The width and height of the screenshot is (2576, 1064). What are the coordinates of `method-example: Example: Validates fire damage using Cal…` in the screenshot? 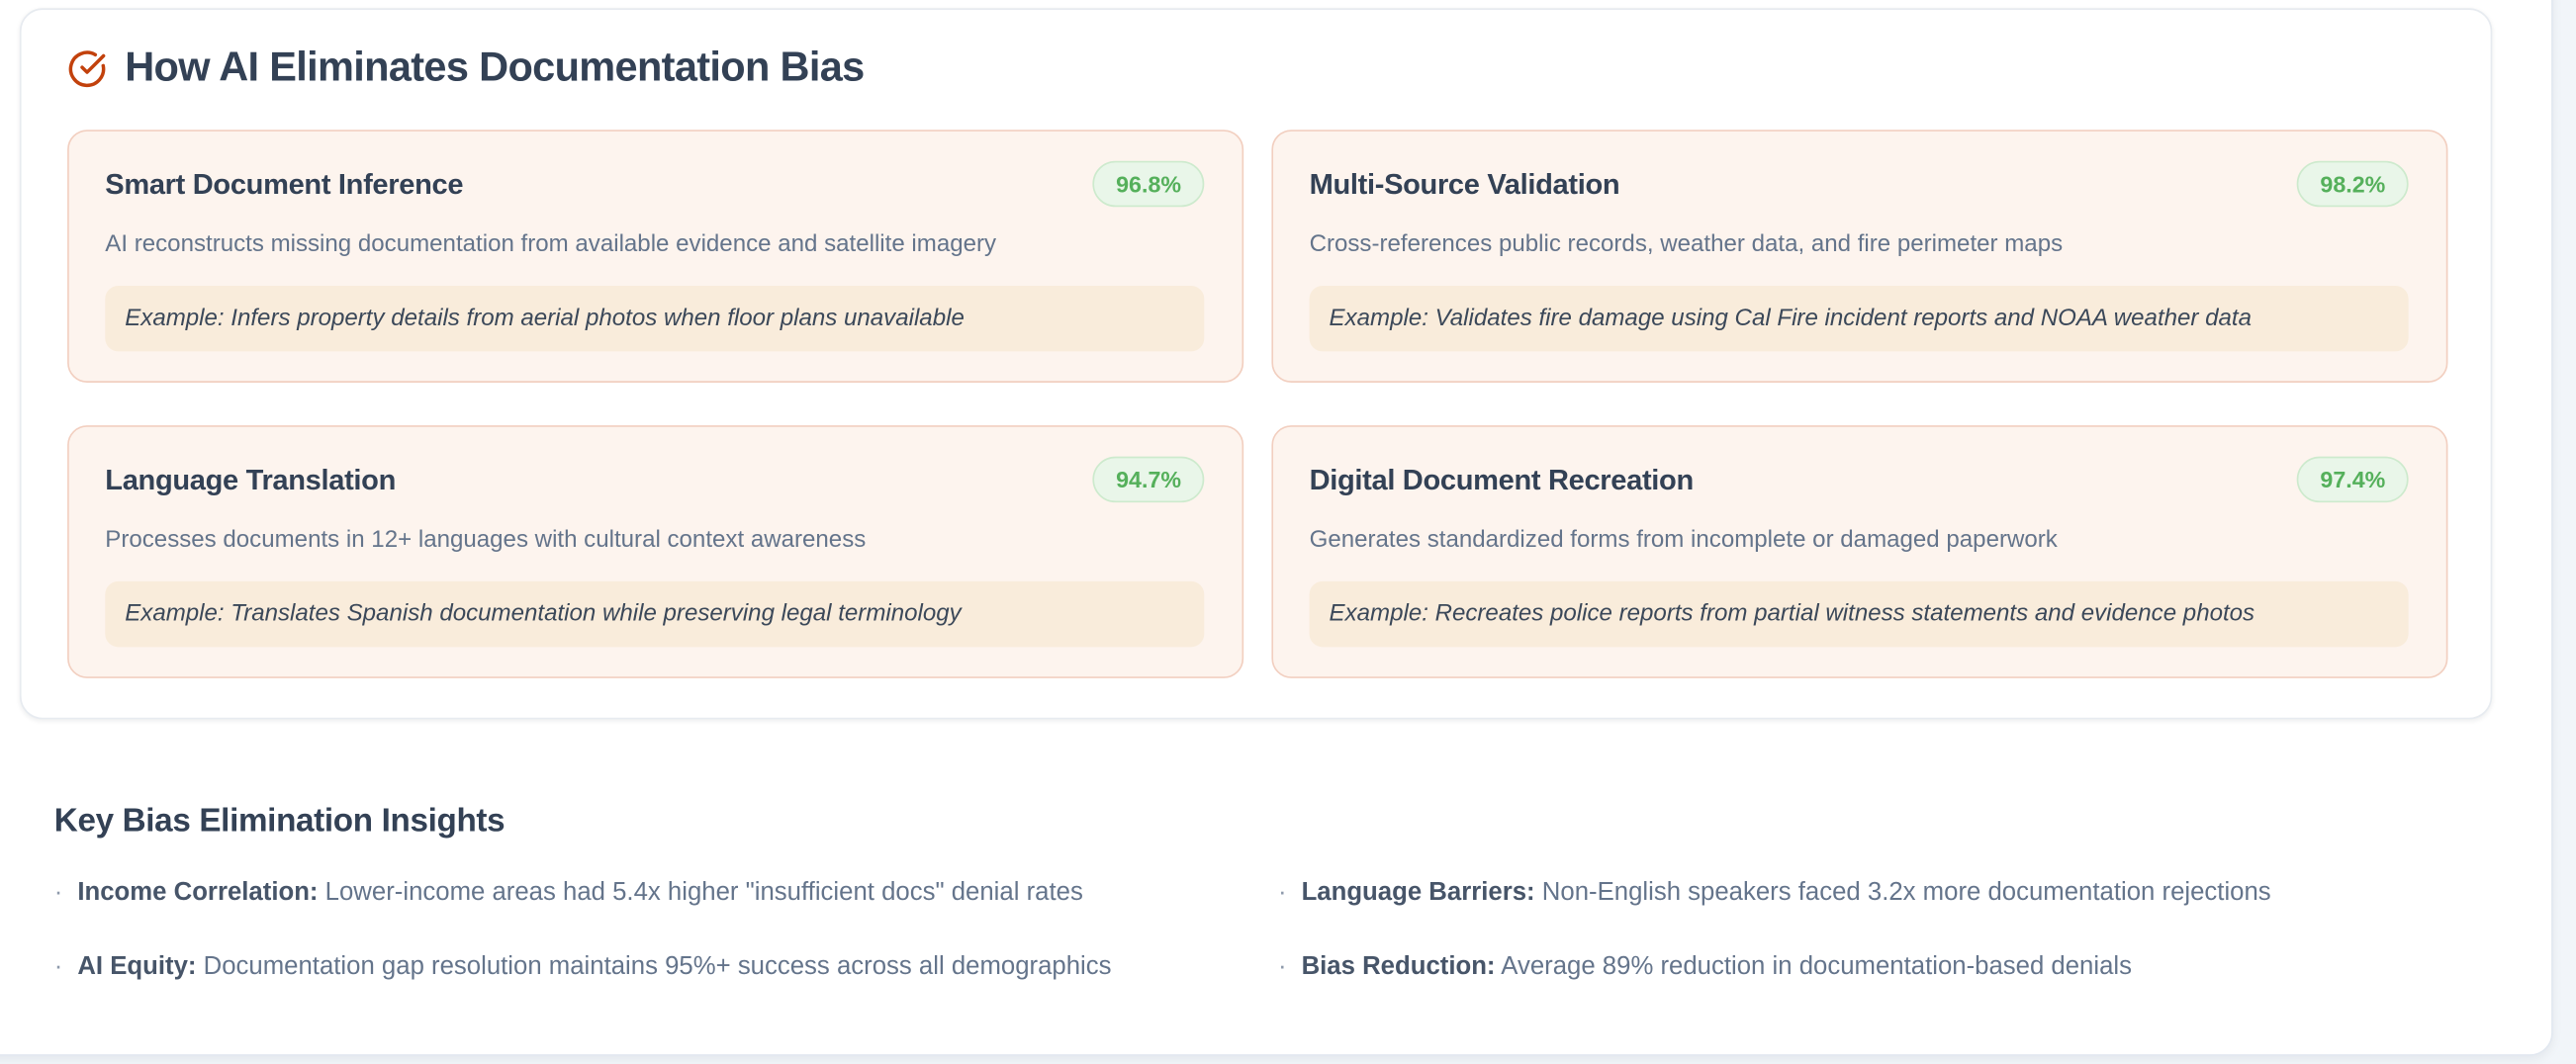 It's located at (1859, 318).